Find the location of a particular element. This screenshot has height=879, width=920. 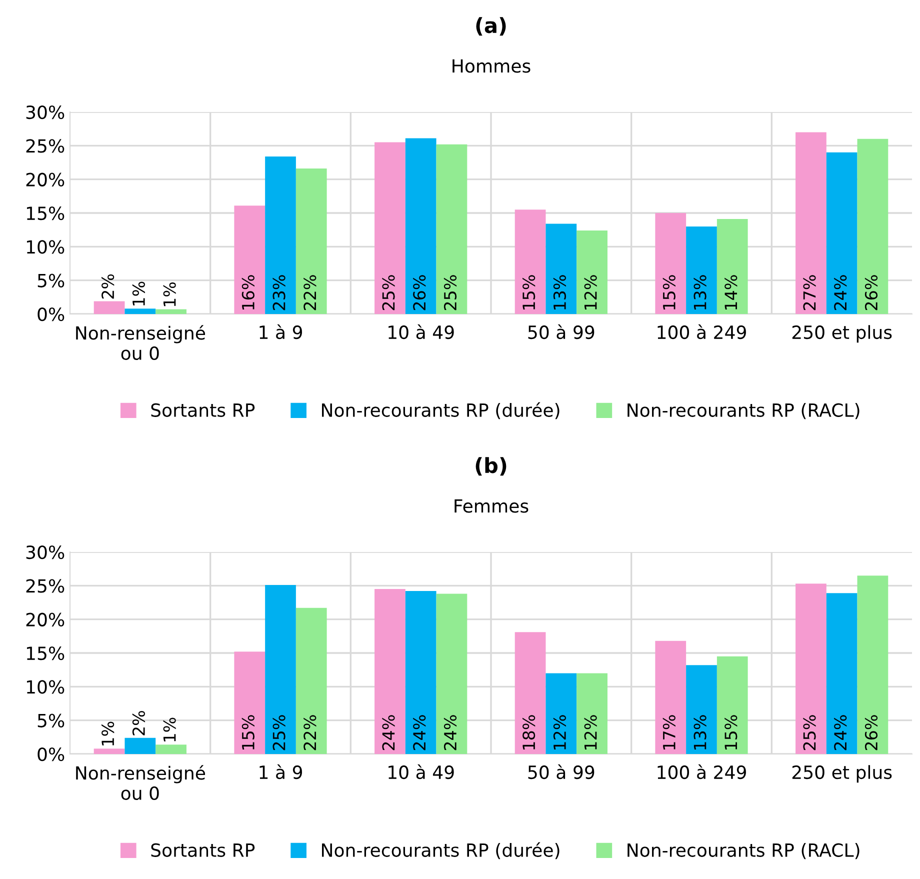

data-label: 27% is located at coordinates (809, 292).